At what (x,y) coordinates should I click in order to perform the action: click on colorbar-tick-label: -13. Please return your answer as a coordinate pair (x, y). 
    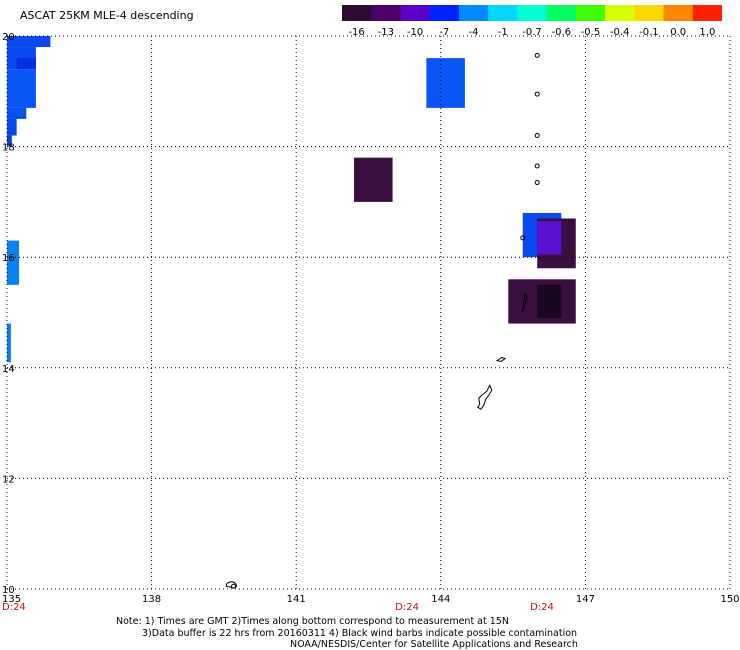
    Looking at the image, I should click on (386, 32).